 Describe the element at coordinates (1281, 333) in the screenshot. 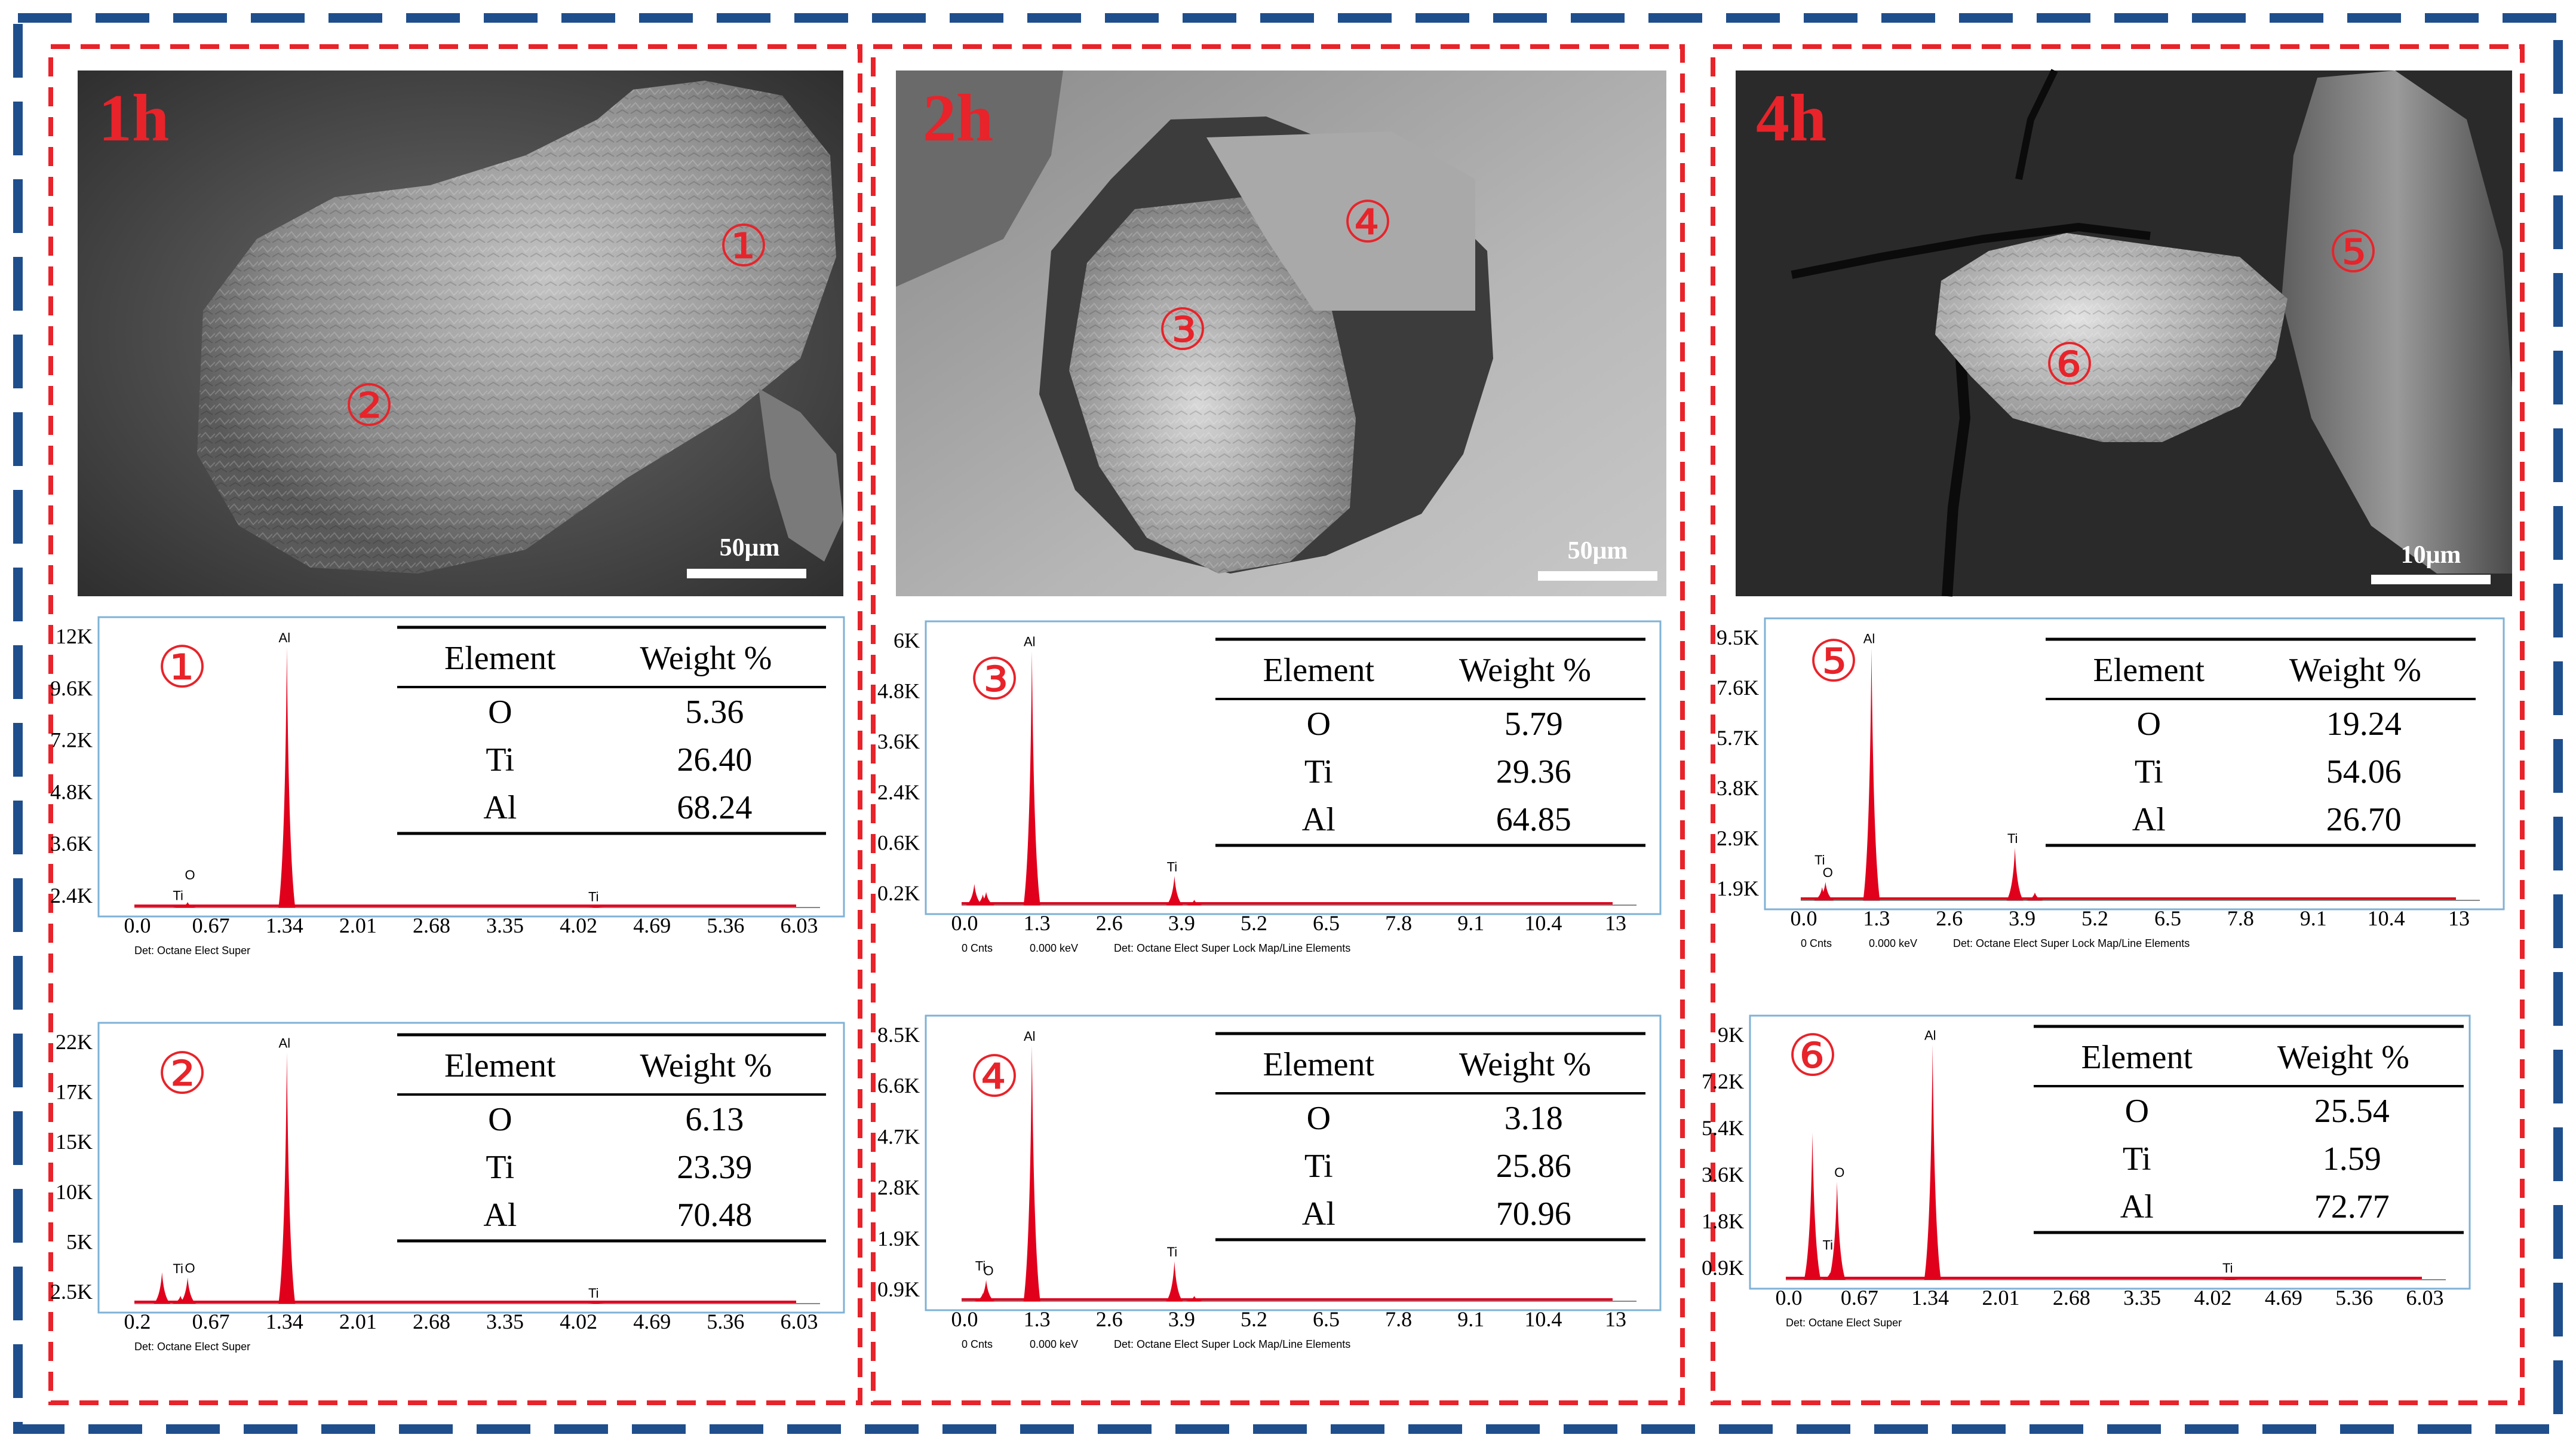

I see `sem-image: 2h ④ ③ 50μm` at that location.